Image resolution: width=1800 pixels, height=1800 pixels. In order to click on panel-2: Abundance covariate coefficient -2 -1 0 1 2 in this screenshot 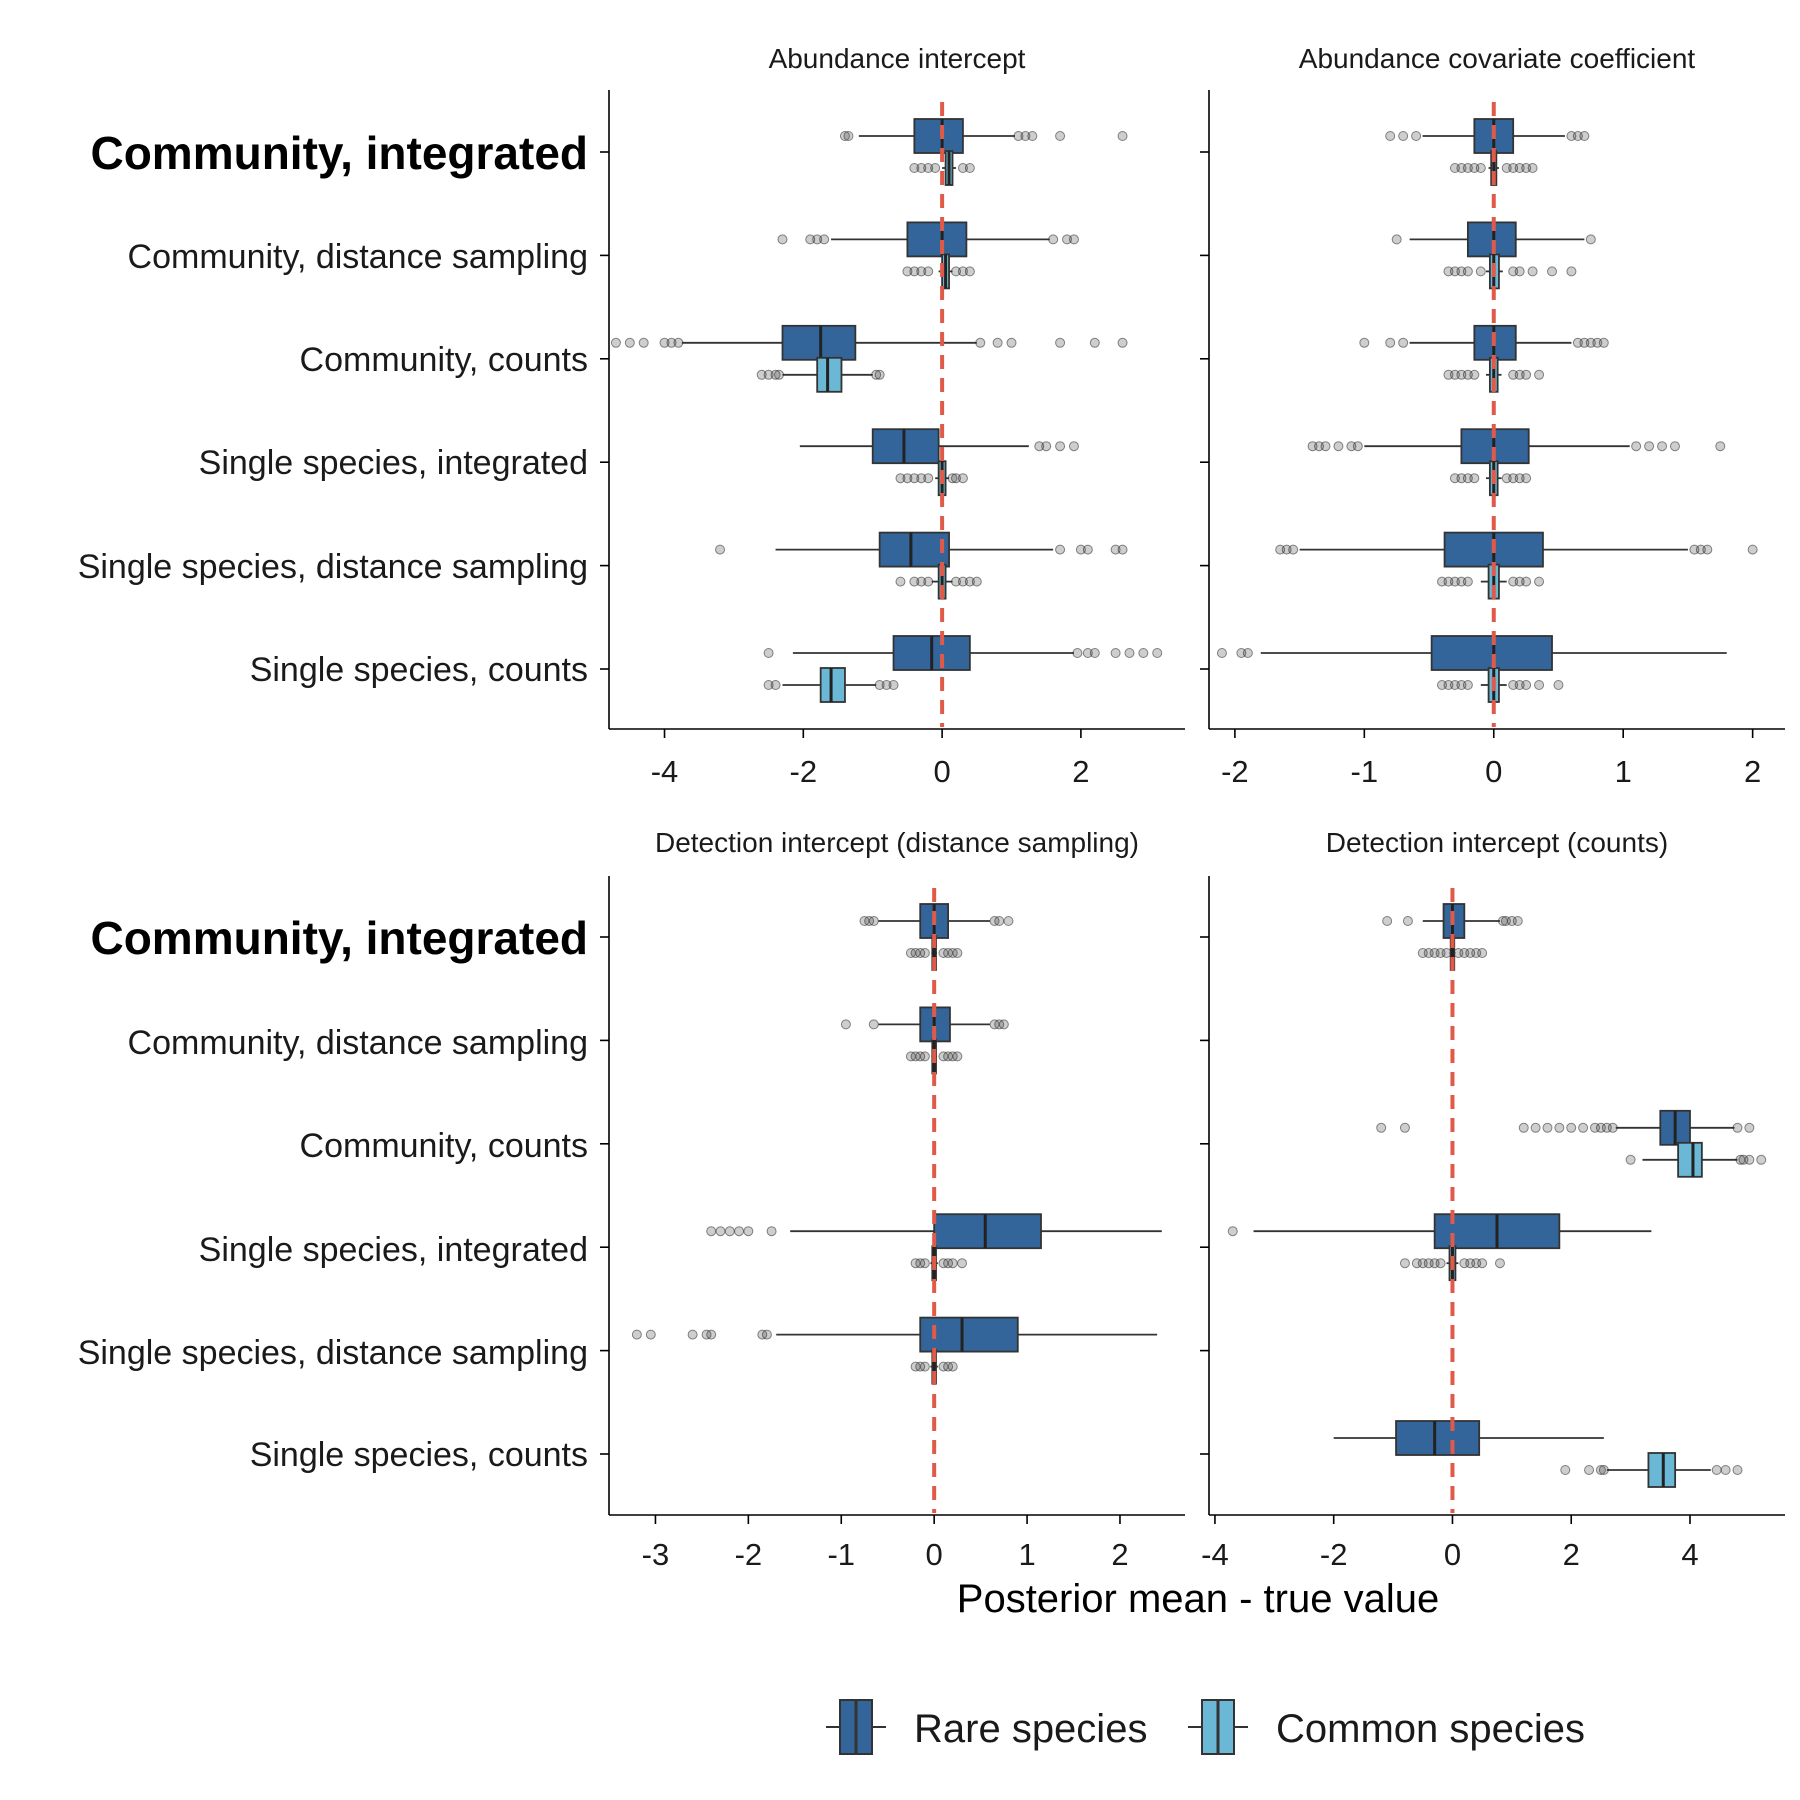, I will do `click(1492, 416)`.